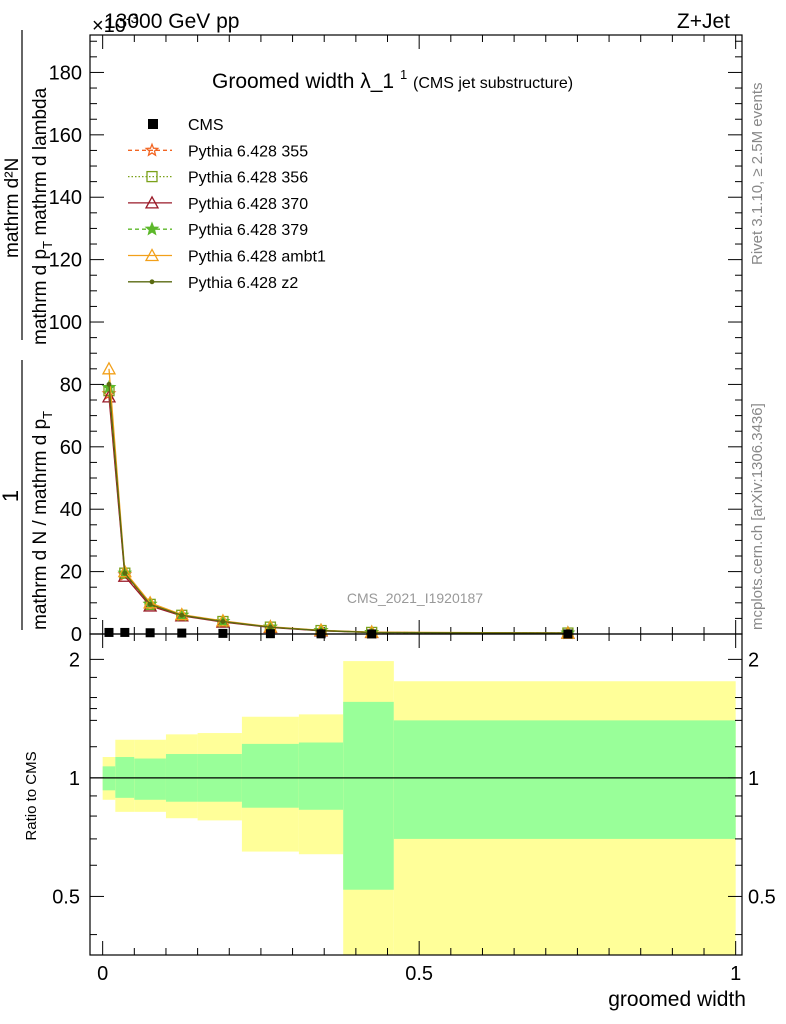 The width and height of the screenshot is (786, 1024). What do you see at coordinates (206, 125) in the screenshot?
I see `legend-label: CMS` at bounding box center [206, 125].